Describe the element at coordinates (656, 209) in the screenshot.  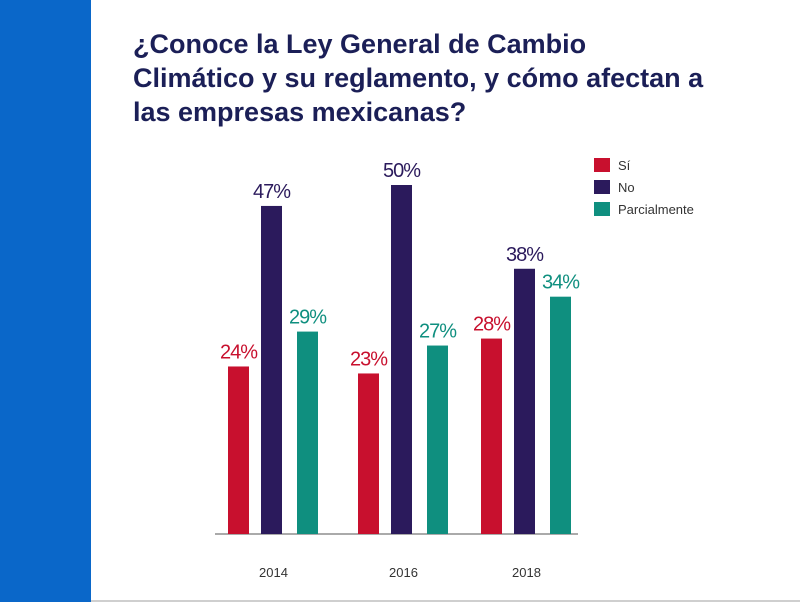
I see `legend-label-series-3: Parcialmente` at that location.